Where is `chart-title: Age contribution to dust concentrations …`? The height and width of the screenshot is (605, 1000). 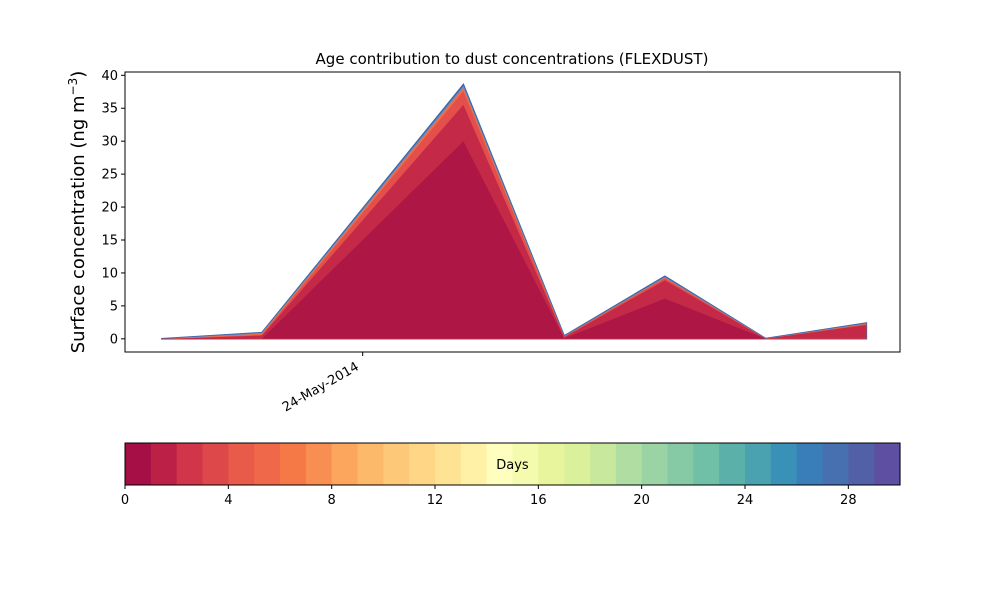 chart-title: Age contribution to dust concentrations … is located at coordinates (512, 59).